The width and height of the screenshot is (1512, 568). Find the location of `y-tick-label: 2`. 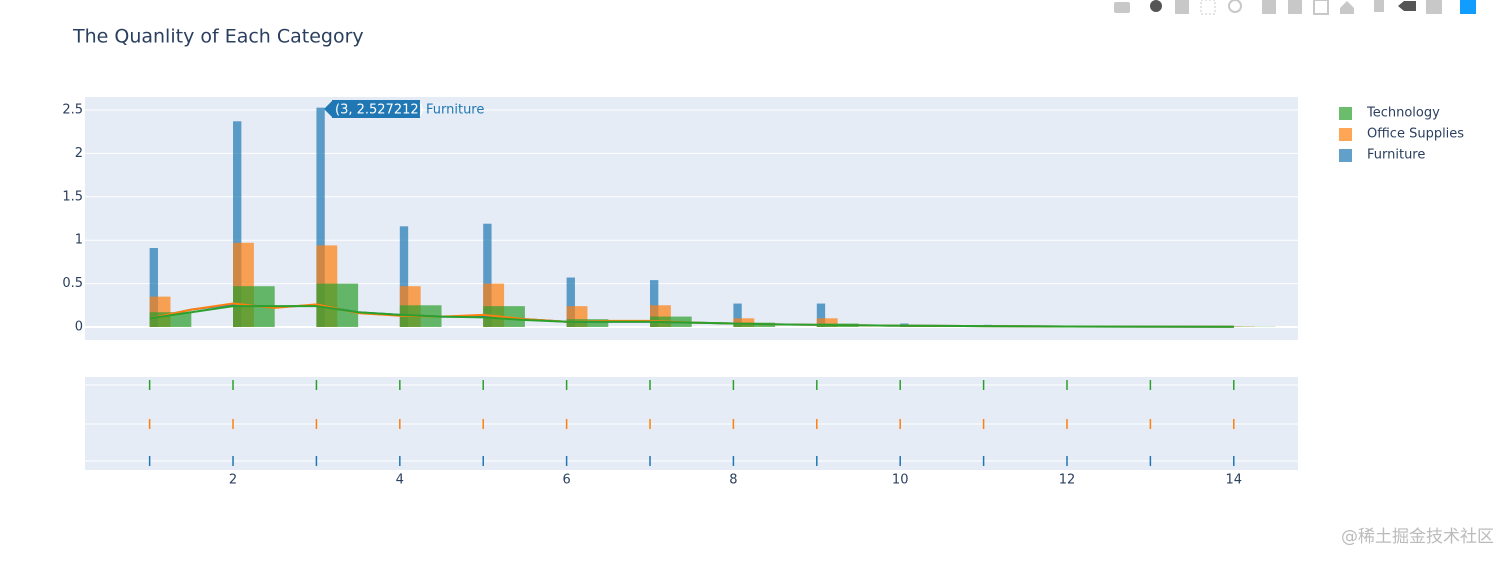

y-tick-label: 2 is located at coordinates (79, 153).